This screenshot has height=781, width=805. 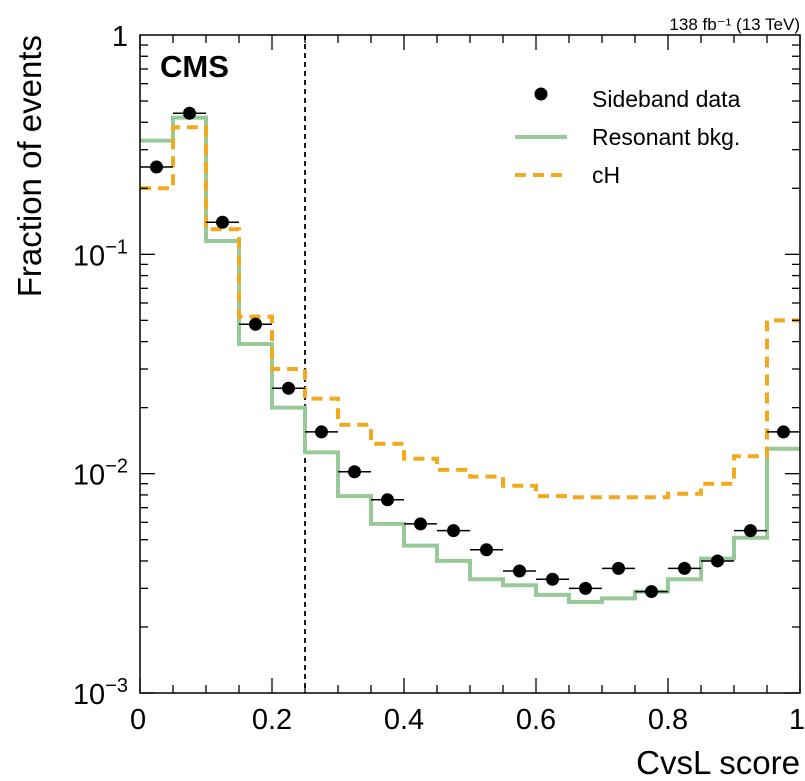 I want to click on x-tick-label: 1, so click(x=797, y=720).